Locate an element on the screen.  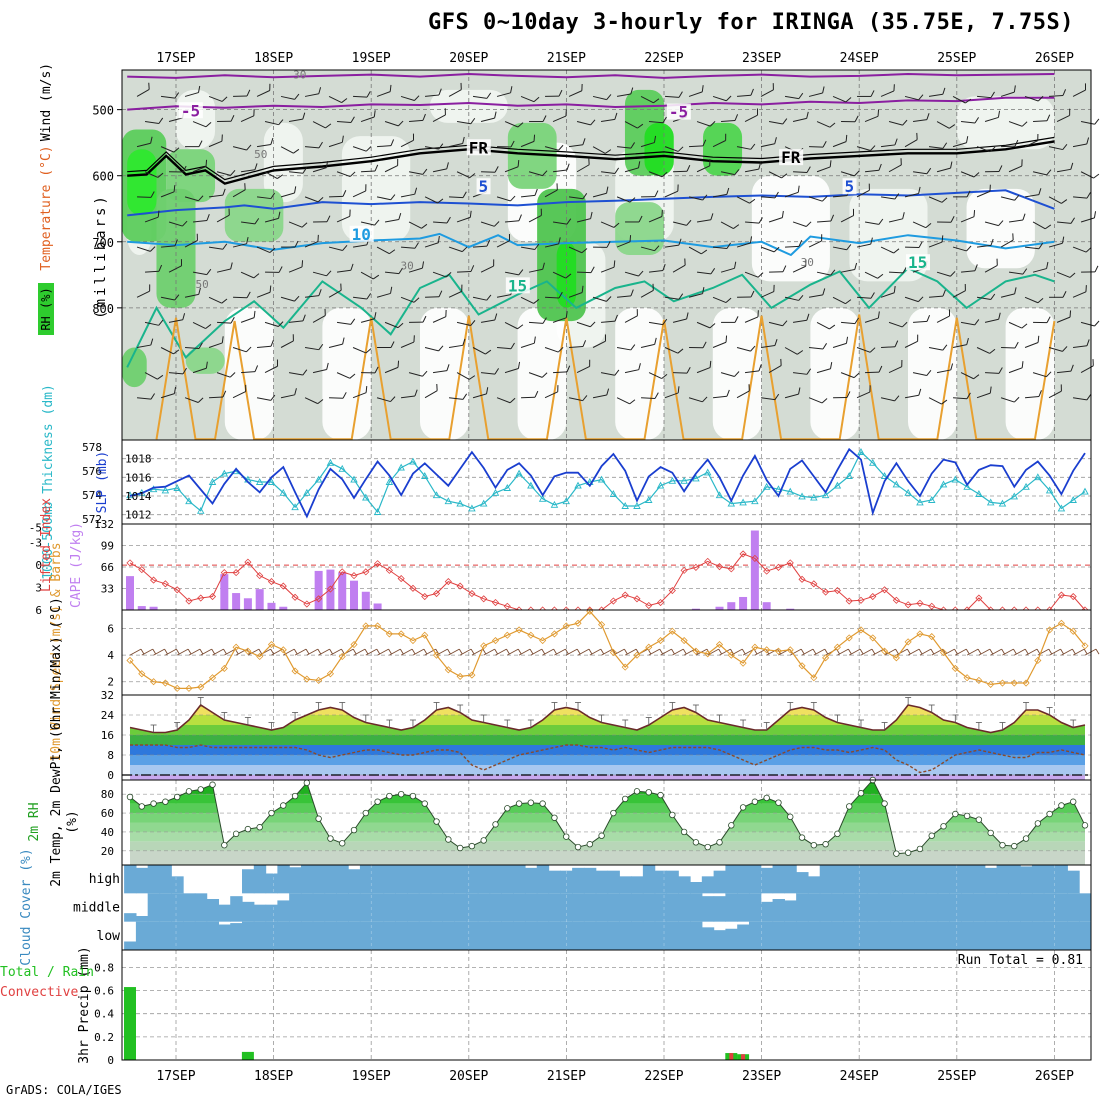
contour-label: 5 is located at coordinates (484, 186).